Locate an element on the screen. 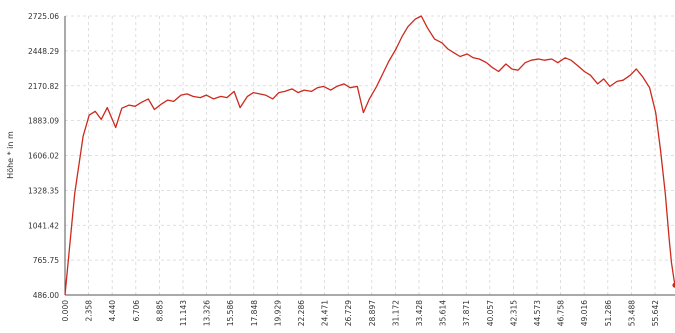 The height and width of the screenshot is (333, 675). y-tick-label: 486.00 is located at coordinates (46, 295).